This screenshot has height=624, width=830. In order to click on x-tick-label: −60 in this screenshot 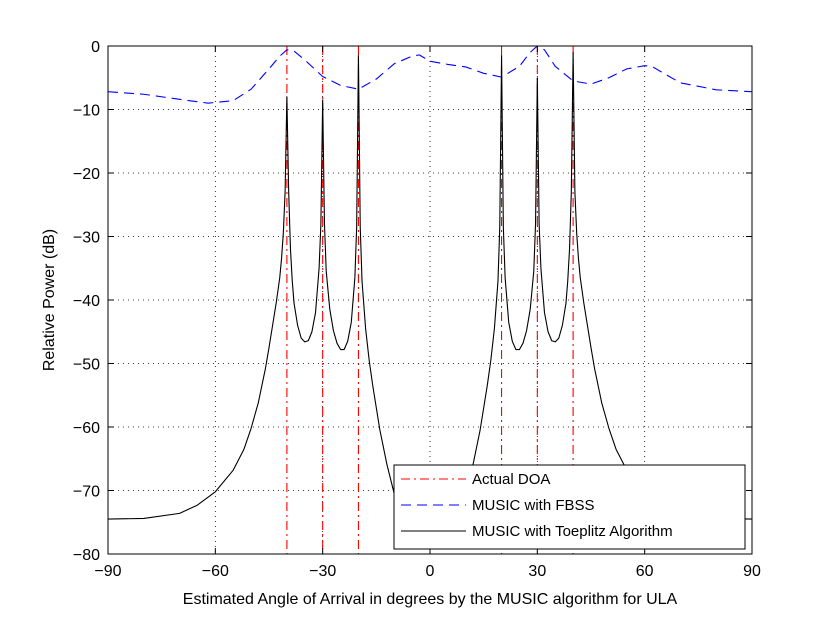, I will do `click(215, 571)`.